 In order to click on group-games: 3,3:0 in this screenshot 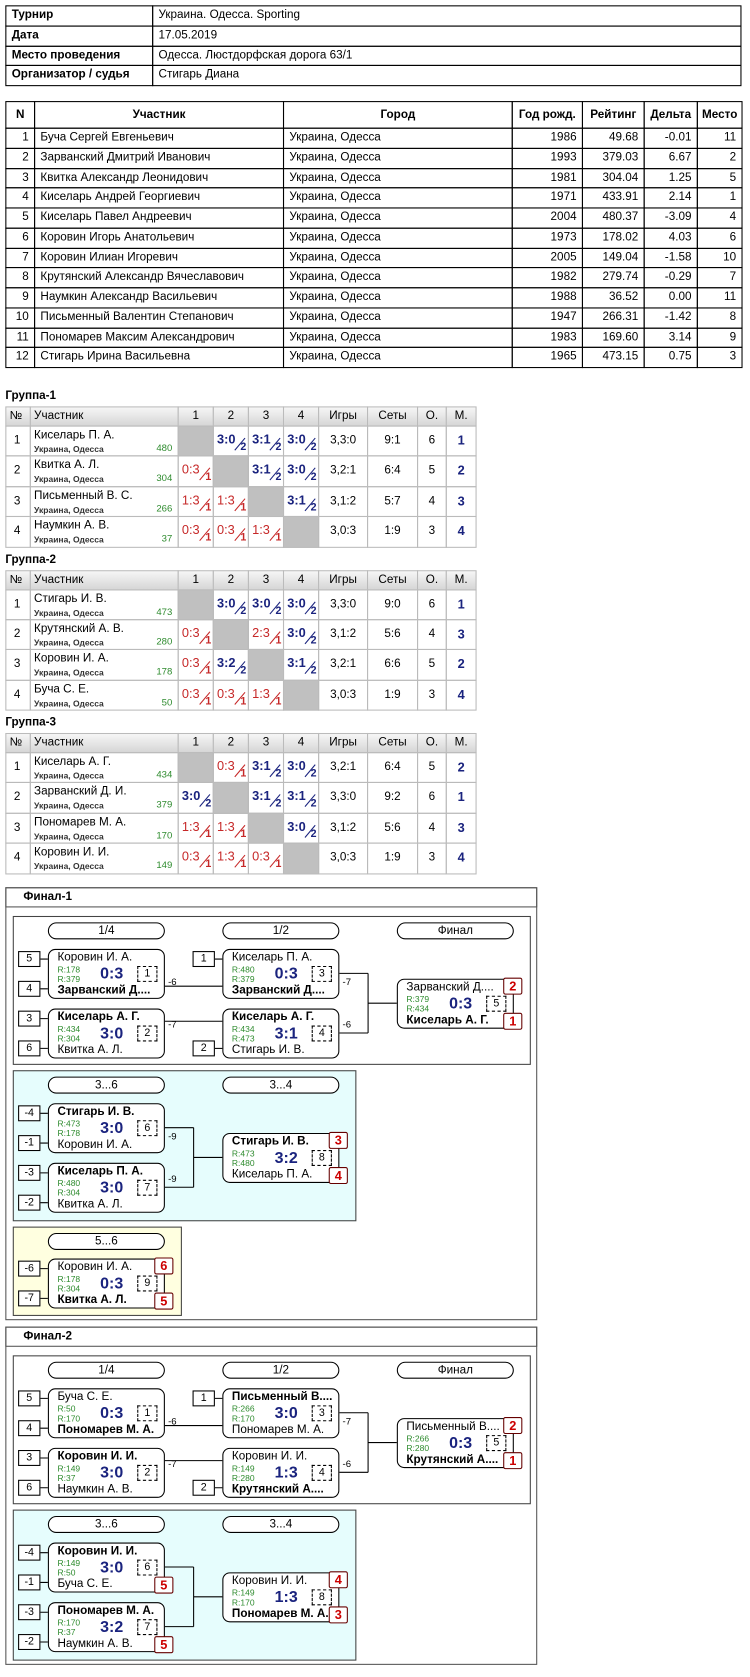, I will do `click(343, 604)`.